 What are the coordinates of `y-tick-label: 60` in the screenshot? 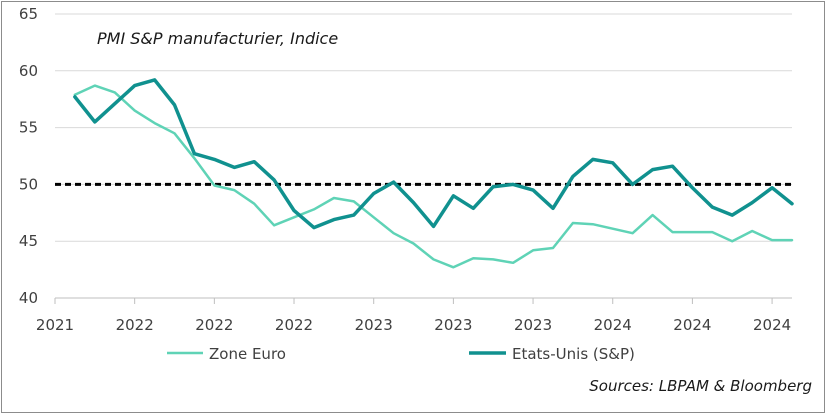 It's located at (28, 71).